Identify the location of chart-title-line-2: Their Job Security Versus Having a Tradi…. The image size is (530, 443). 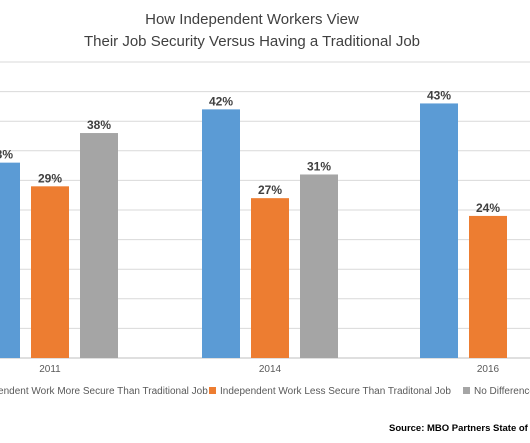
(252, 41).